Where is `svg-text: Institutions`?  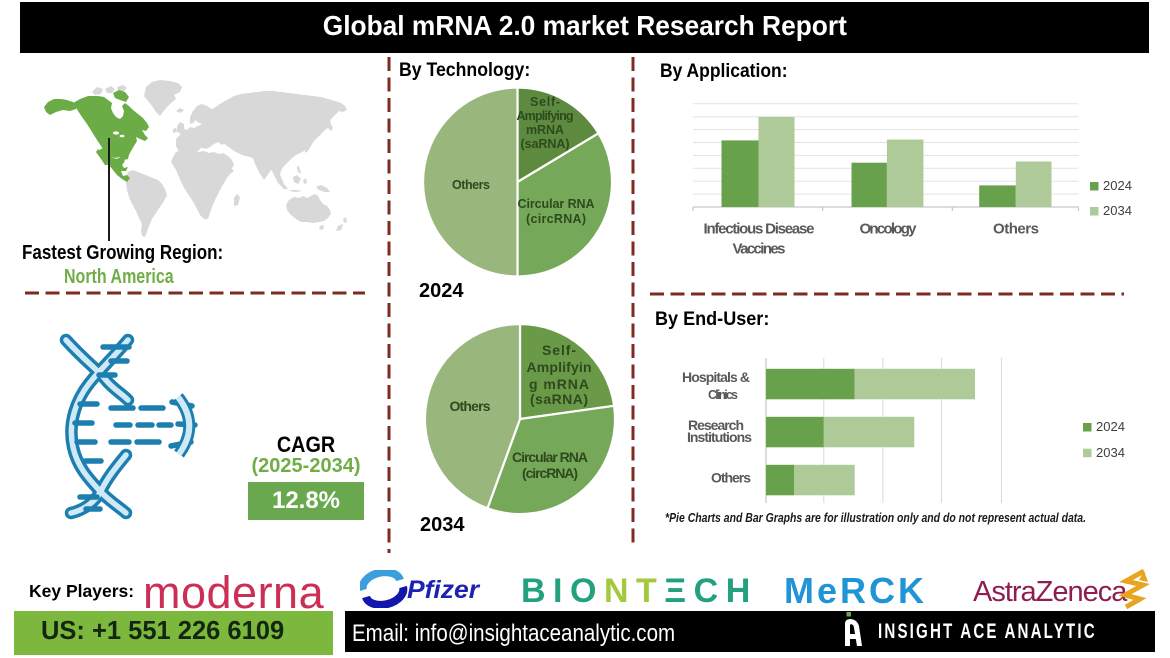 svg-text: Institutions is located at coordinates (719, 437).